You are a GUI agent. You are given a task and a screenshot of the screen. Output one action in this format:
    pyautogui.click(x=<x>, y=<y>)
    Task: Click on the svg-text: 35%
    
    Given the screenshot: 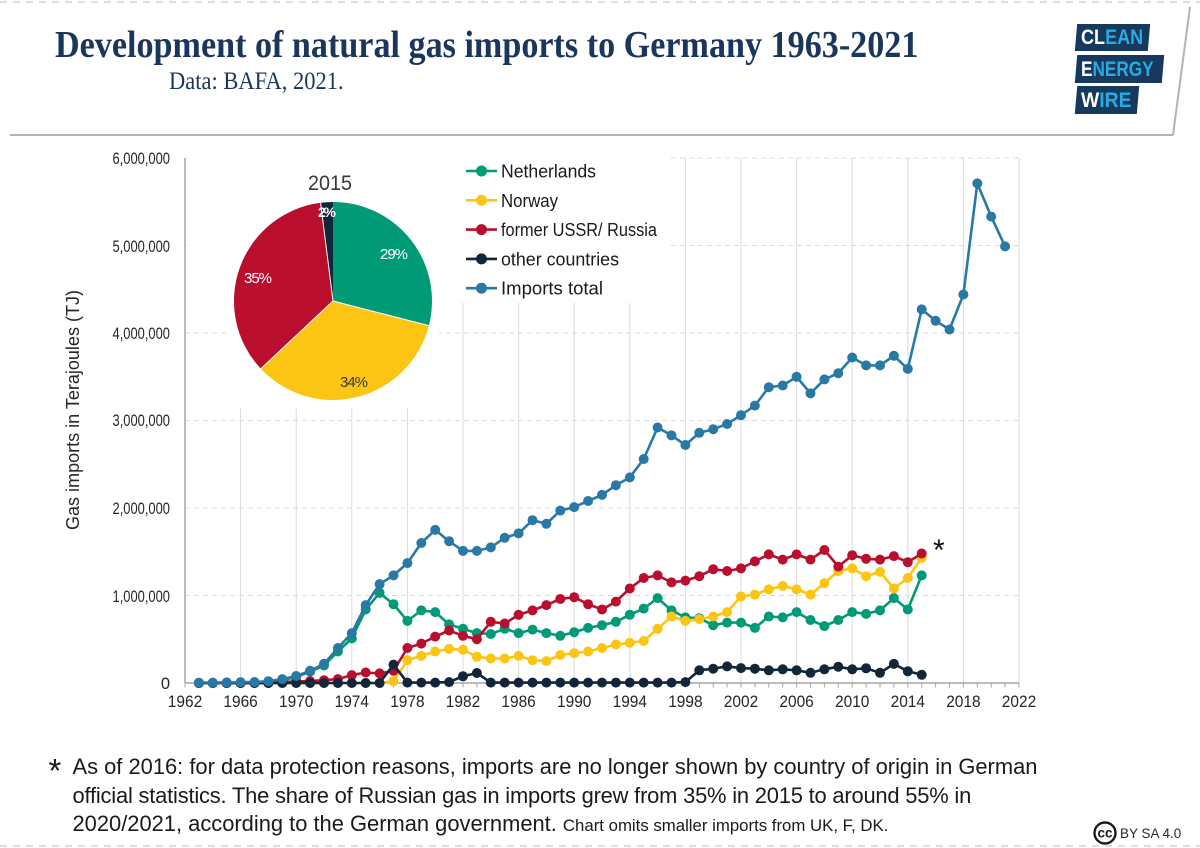 What is the action you would take?
    pyautogui.click(x=258, y=278)
    